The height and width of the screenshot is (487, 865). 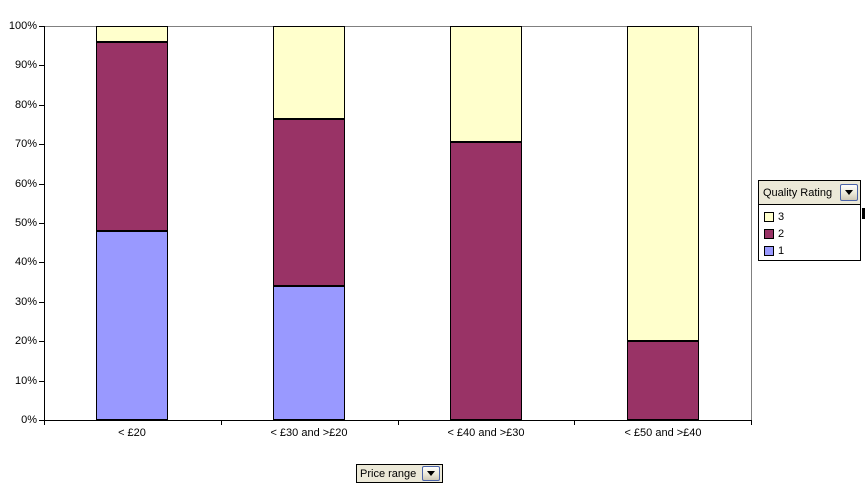 What do you see at coordinates (663, 380) in the screenshot?
I see `bar-segment-cat4-rating2` at bounding box center [663, 380].